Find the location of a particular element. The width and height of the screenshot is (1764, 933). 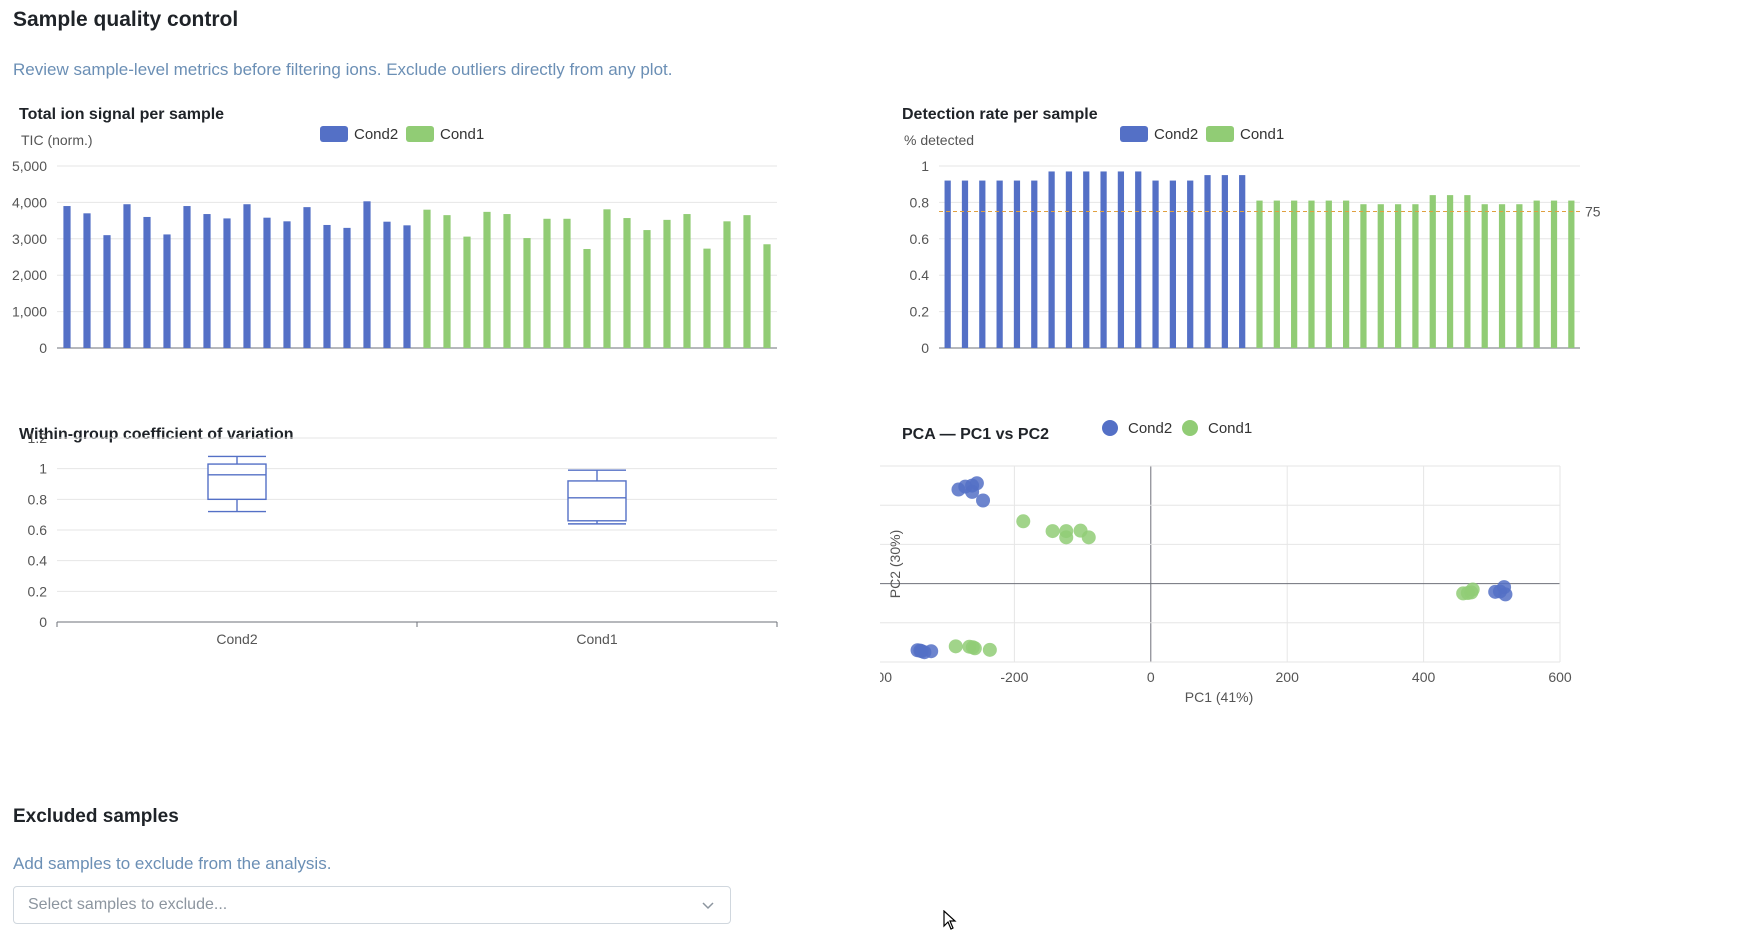

x-tick-label: 600 is located at coordinates (1560, 677).